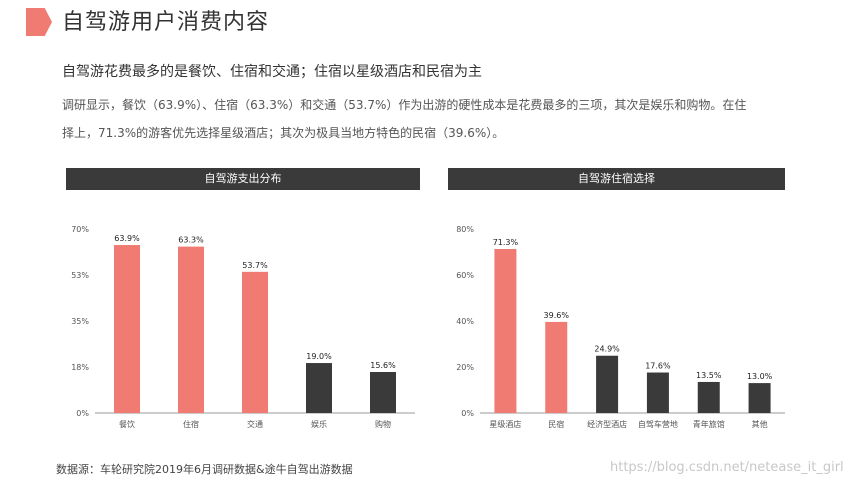 The width and height of the screenshot is (865, 483). I want to click on chart-2-title: 自驾游住宿选择, so click(616, 179).